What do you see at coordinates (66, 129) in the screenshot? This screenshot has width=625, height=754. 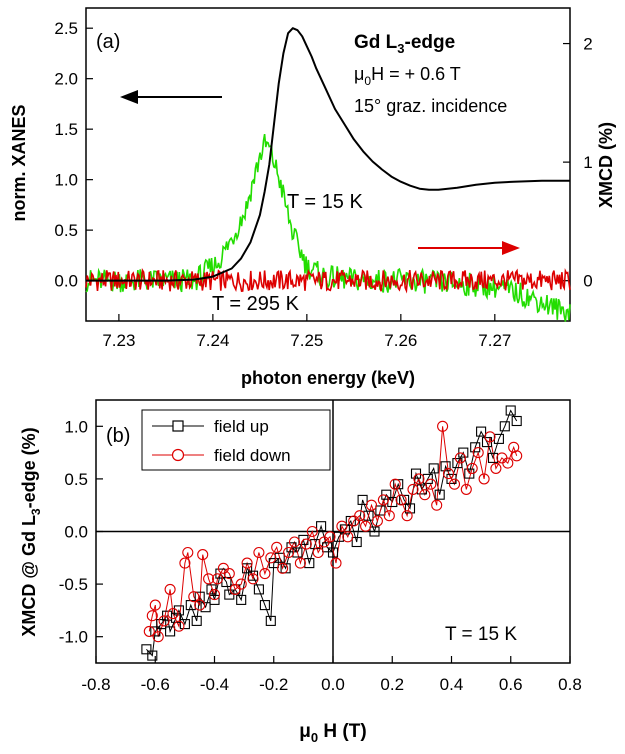 I see `y-tick-label: 1.5` at bounding box center [66, 129].